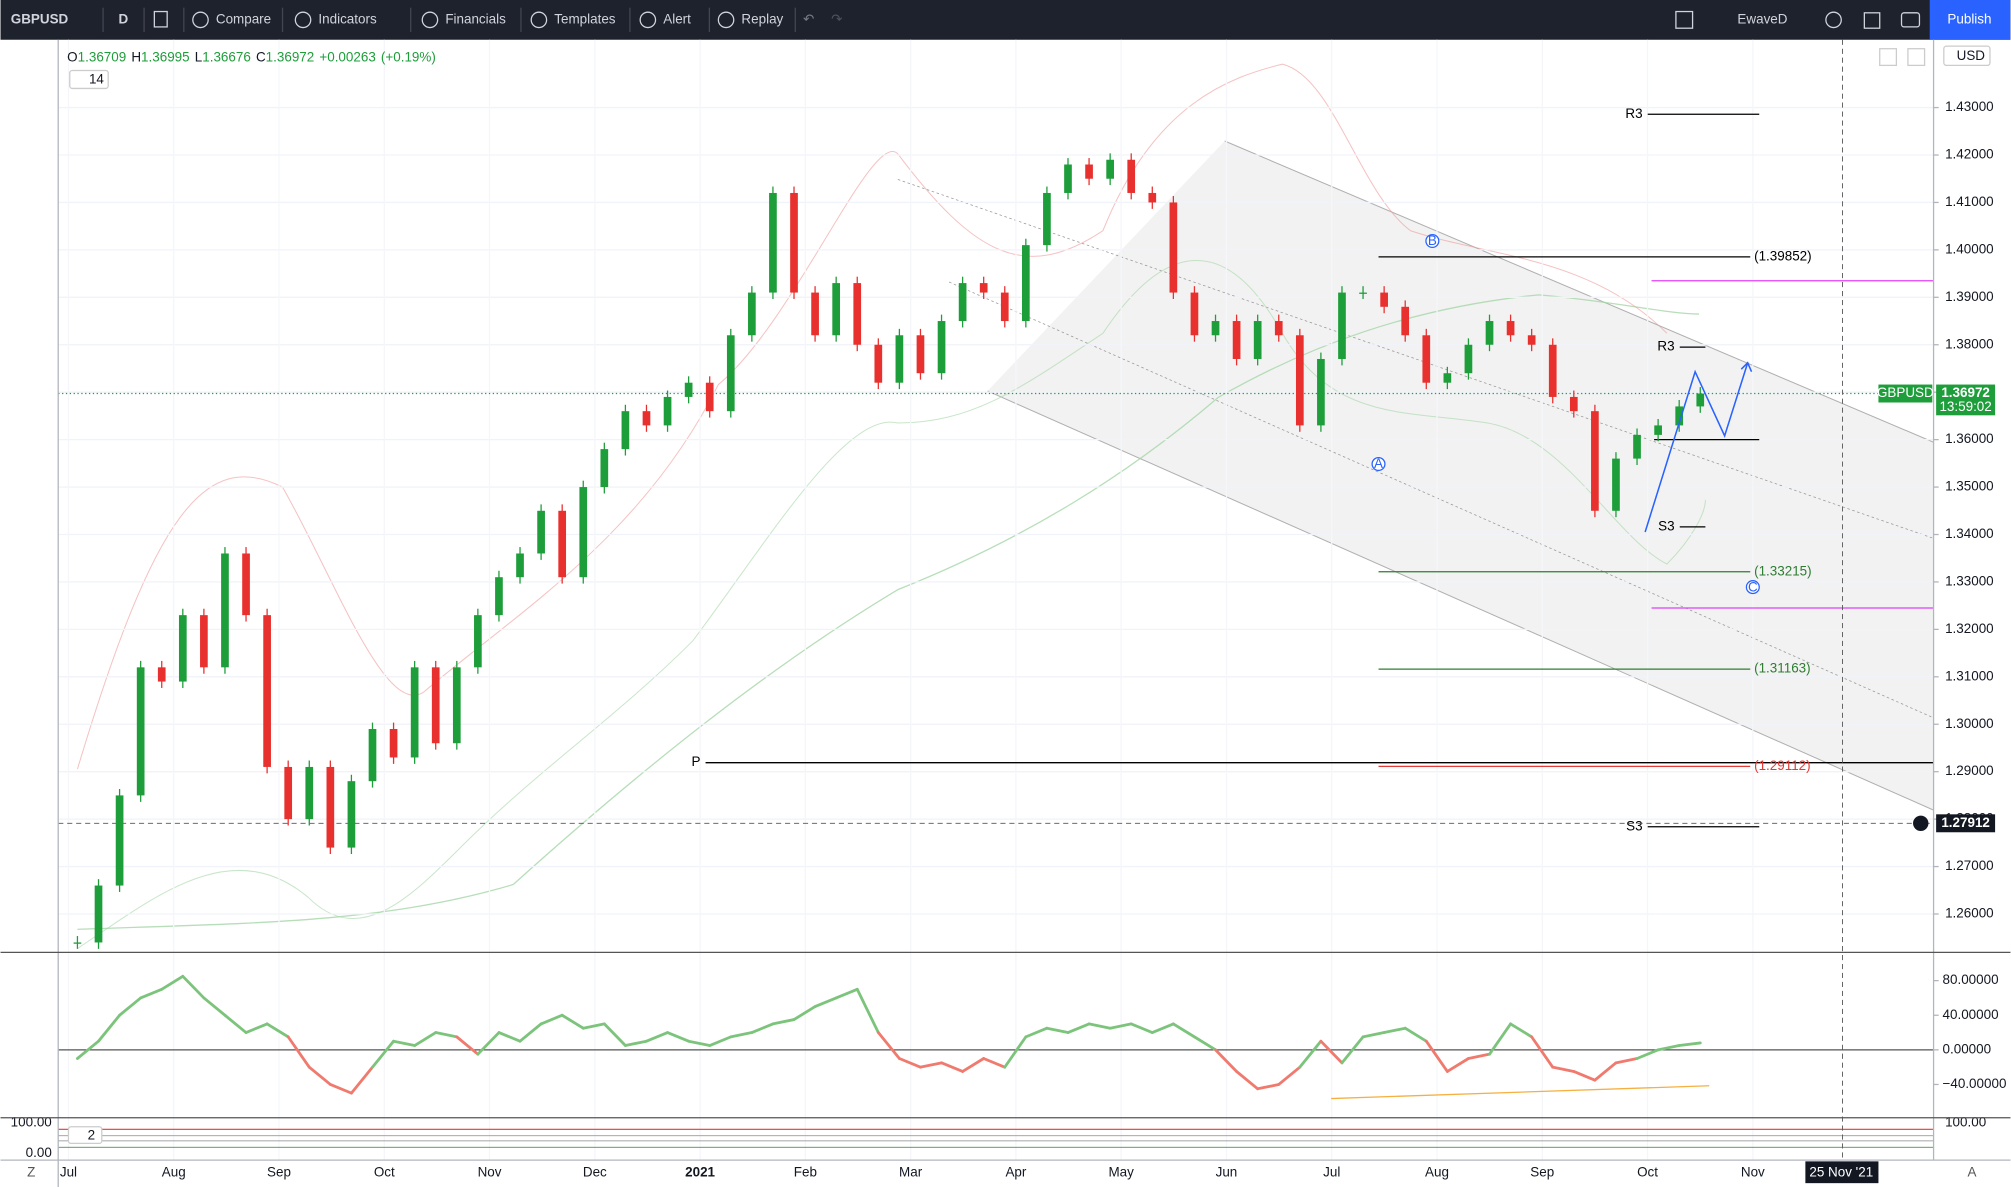 This screenshot has height=1187, width=2011. I want to click on scroll-button, so click(1888, 57).